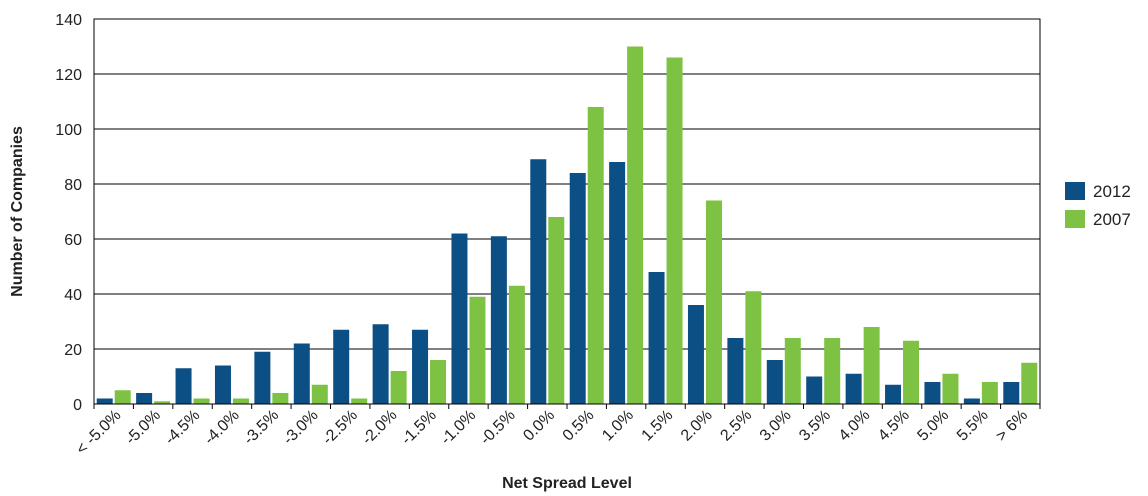  I want to click on y-axis-ticks: 0 20 40 60 80 100 120 140, so click(68, 213).